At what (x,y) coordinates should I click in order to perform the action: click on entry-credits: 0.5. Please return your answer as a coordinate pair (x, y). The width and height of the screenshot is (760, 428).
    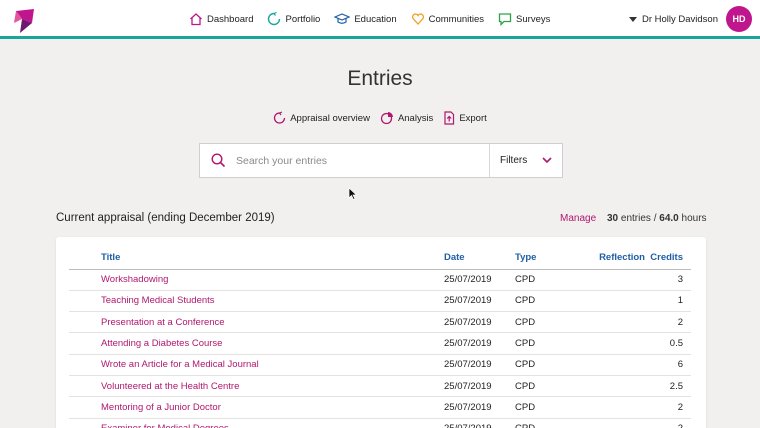
    Looking at the image, I should click on (668, 343).